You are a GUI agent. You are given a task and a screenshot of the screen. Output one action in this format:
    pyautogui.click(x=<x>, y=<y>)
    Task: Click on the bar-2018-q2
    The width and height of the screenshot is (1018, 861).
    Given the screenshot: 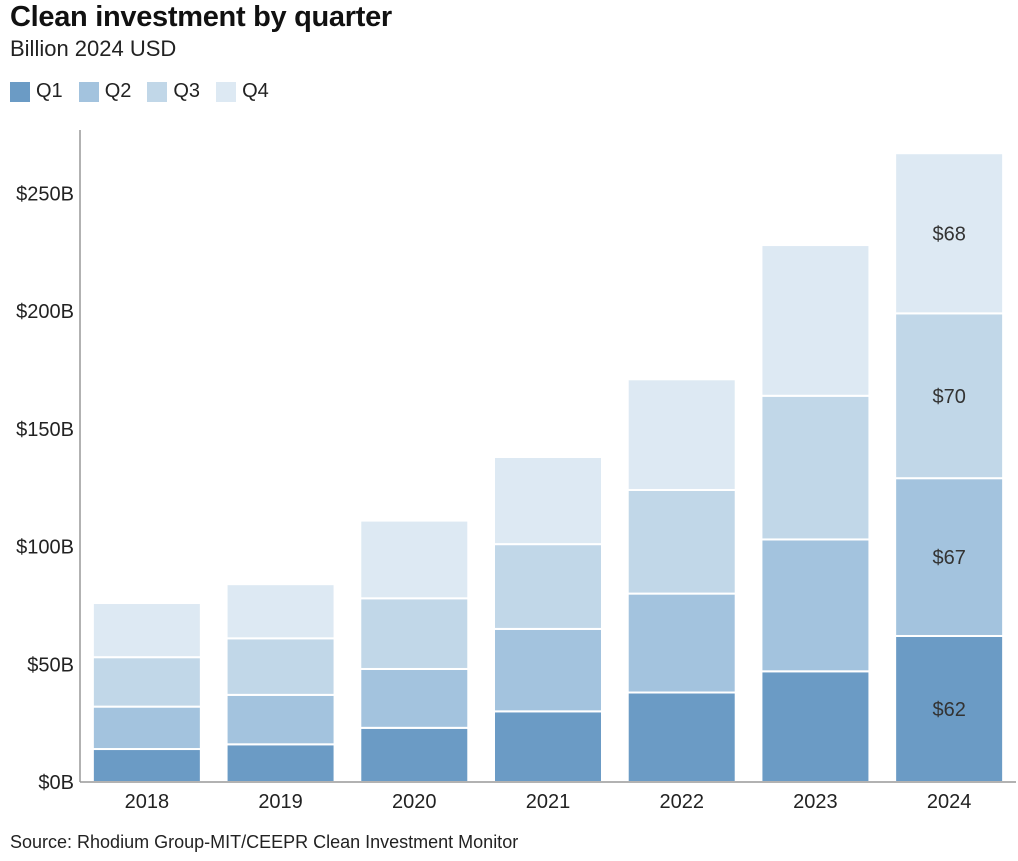 What is the action you would take?
    pyautogui.click(x=146, y=728)
    